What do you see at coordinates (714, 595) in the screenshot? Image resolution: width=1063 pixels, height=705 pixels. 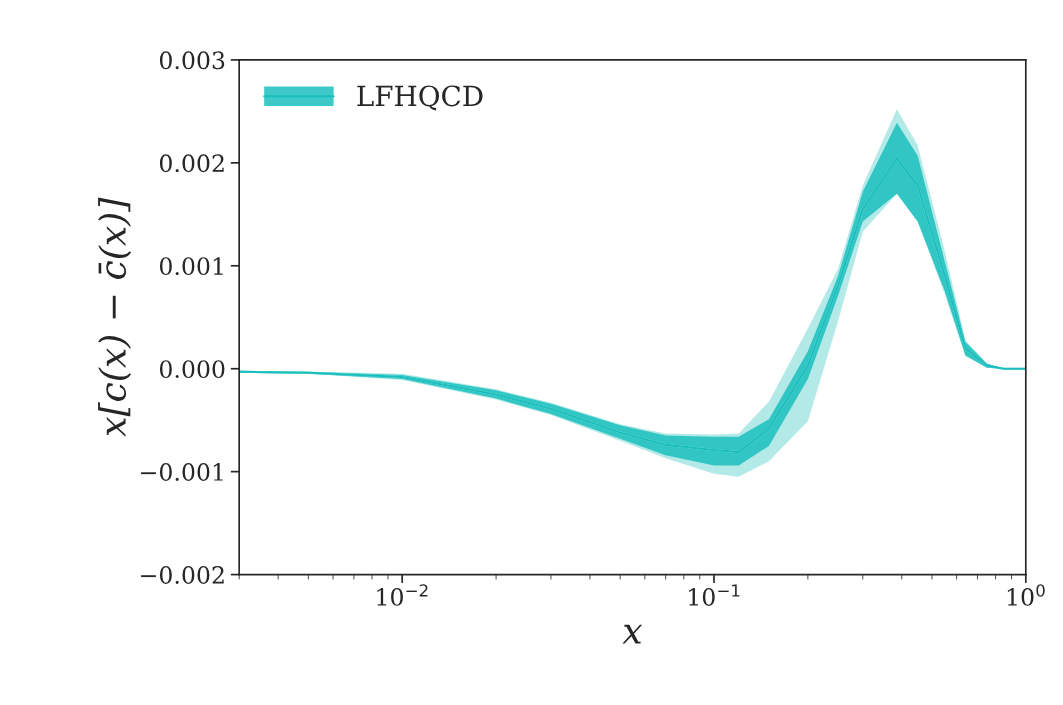 I see `x-tick-label: 10$^{−1}$` at bounding box center [714, 595].